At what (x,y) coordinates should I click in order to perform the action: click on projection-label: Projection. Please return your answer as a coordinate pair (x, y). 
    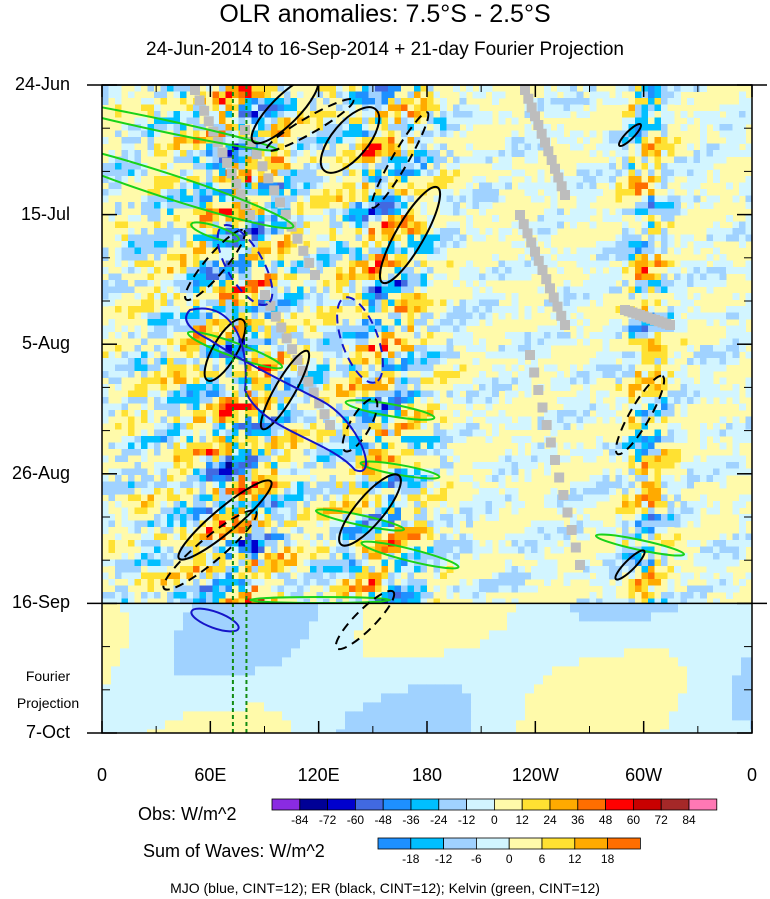
    Looking at the image, I should click on (48, 703).